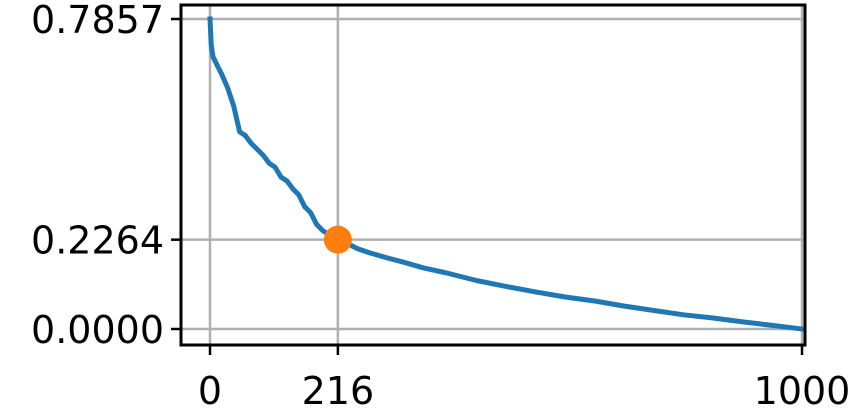 Image resolution: width=861 pixels, height=420 pixels. What do you see at coordinates (97, 21) in the screenshot?
I see `y-tick-label: 0.7857` at bounding box center [97, 21].